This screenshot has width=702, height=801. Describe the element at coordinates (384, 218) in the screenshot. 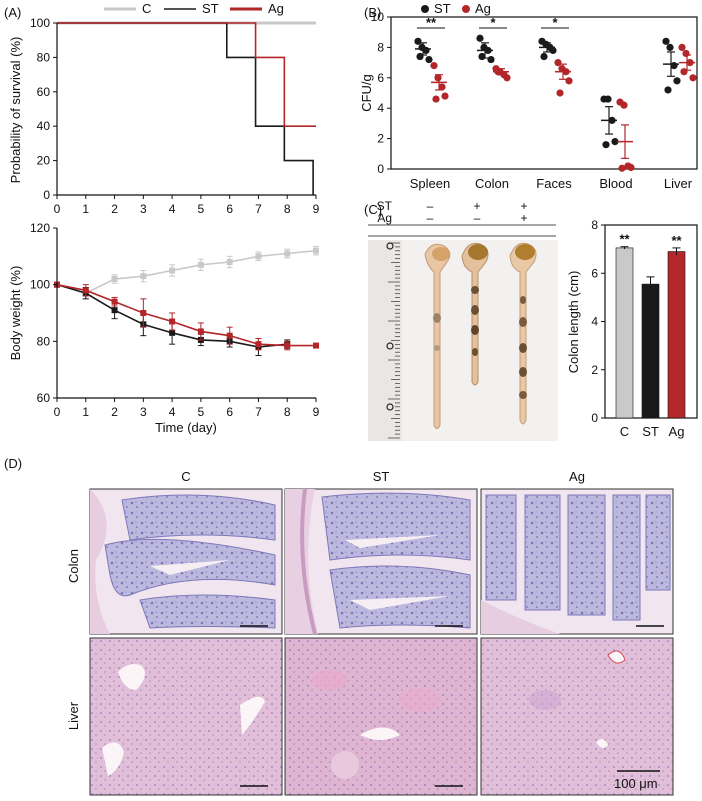

I see `treatment-row-label-ag: Ag` at that location.